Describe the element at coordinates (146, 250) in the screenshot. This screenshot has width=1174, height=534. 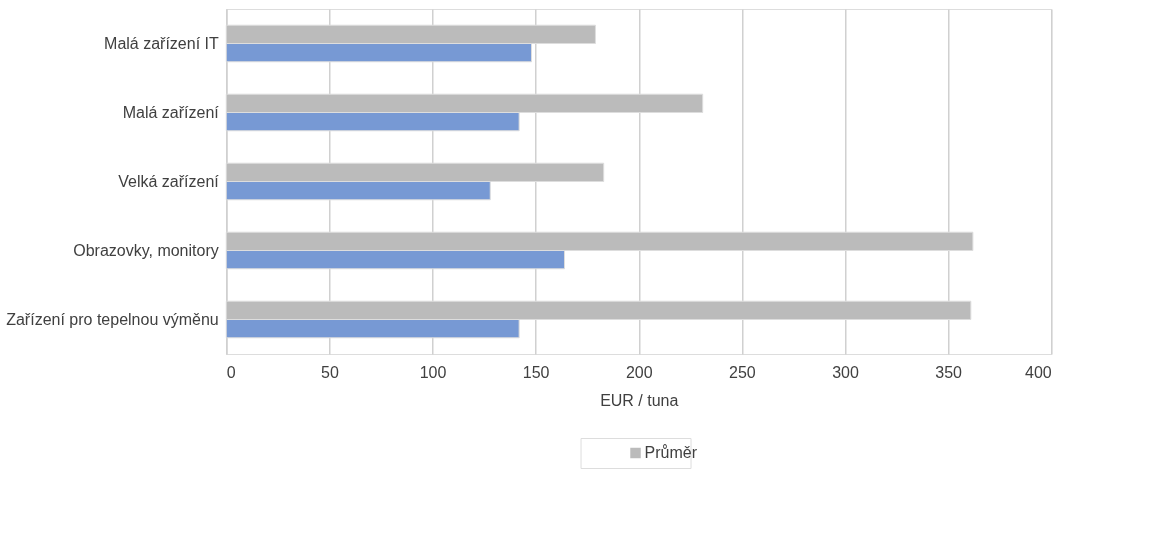
I see `y-tick-label: Obrazovky, monitory` at that location.